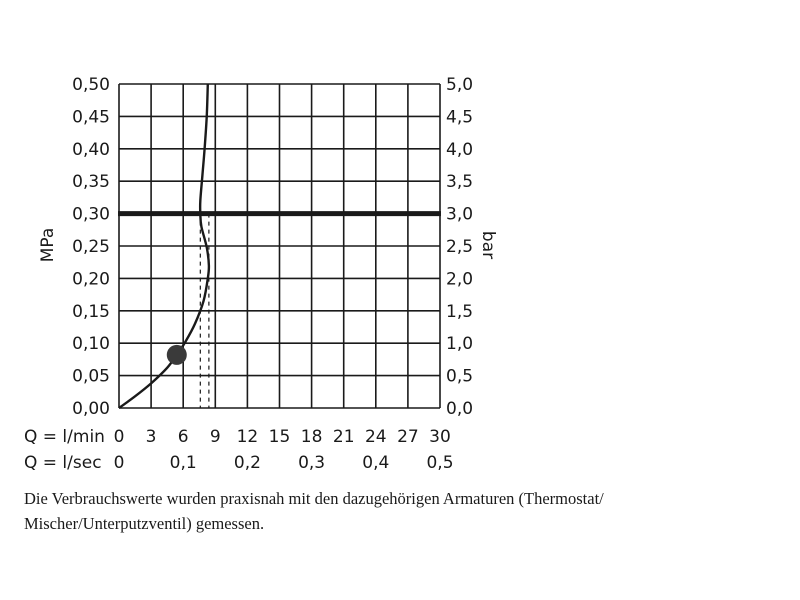 Image resolution: width=800 pixels, height=600 pixels. Describe the element at coordinates (459, 85) in the screenshot. I see `right-tick-label: 5,0` at that location.